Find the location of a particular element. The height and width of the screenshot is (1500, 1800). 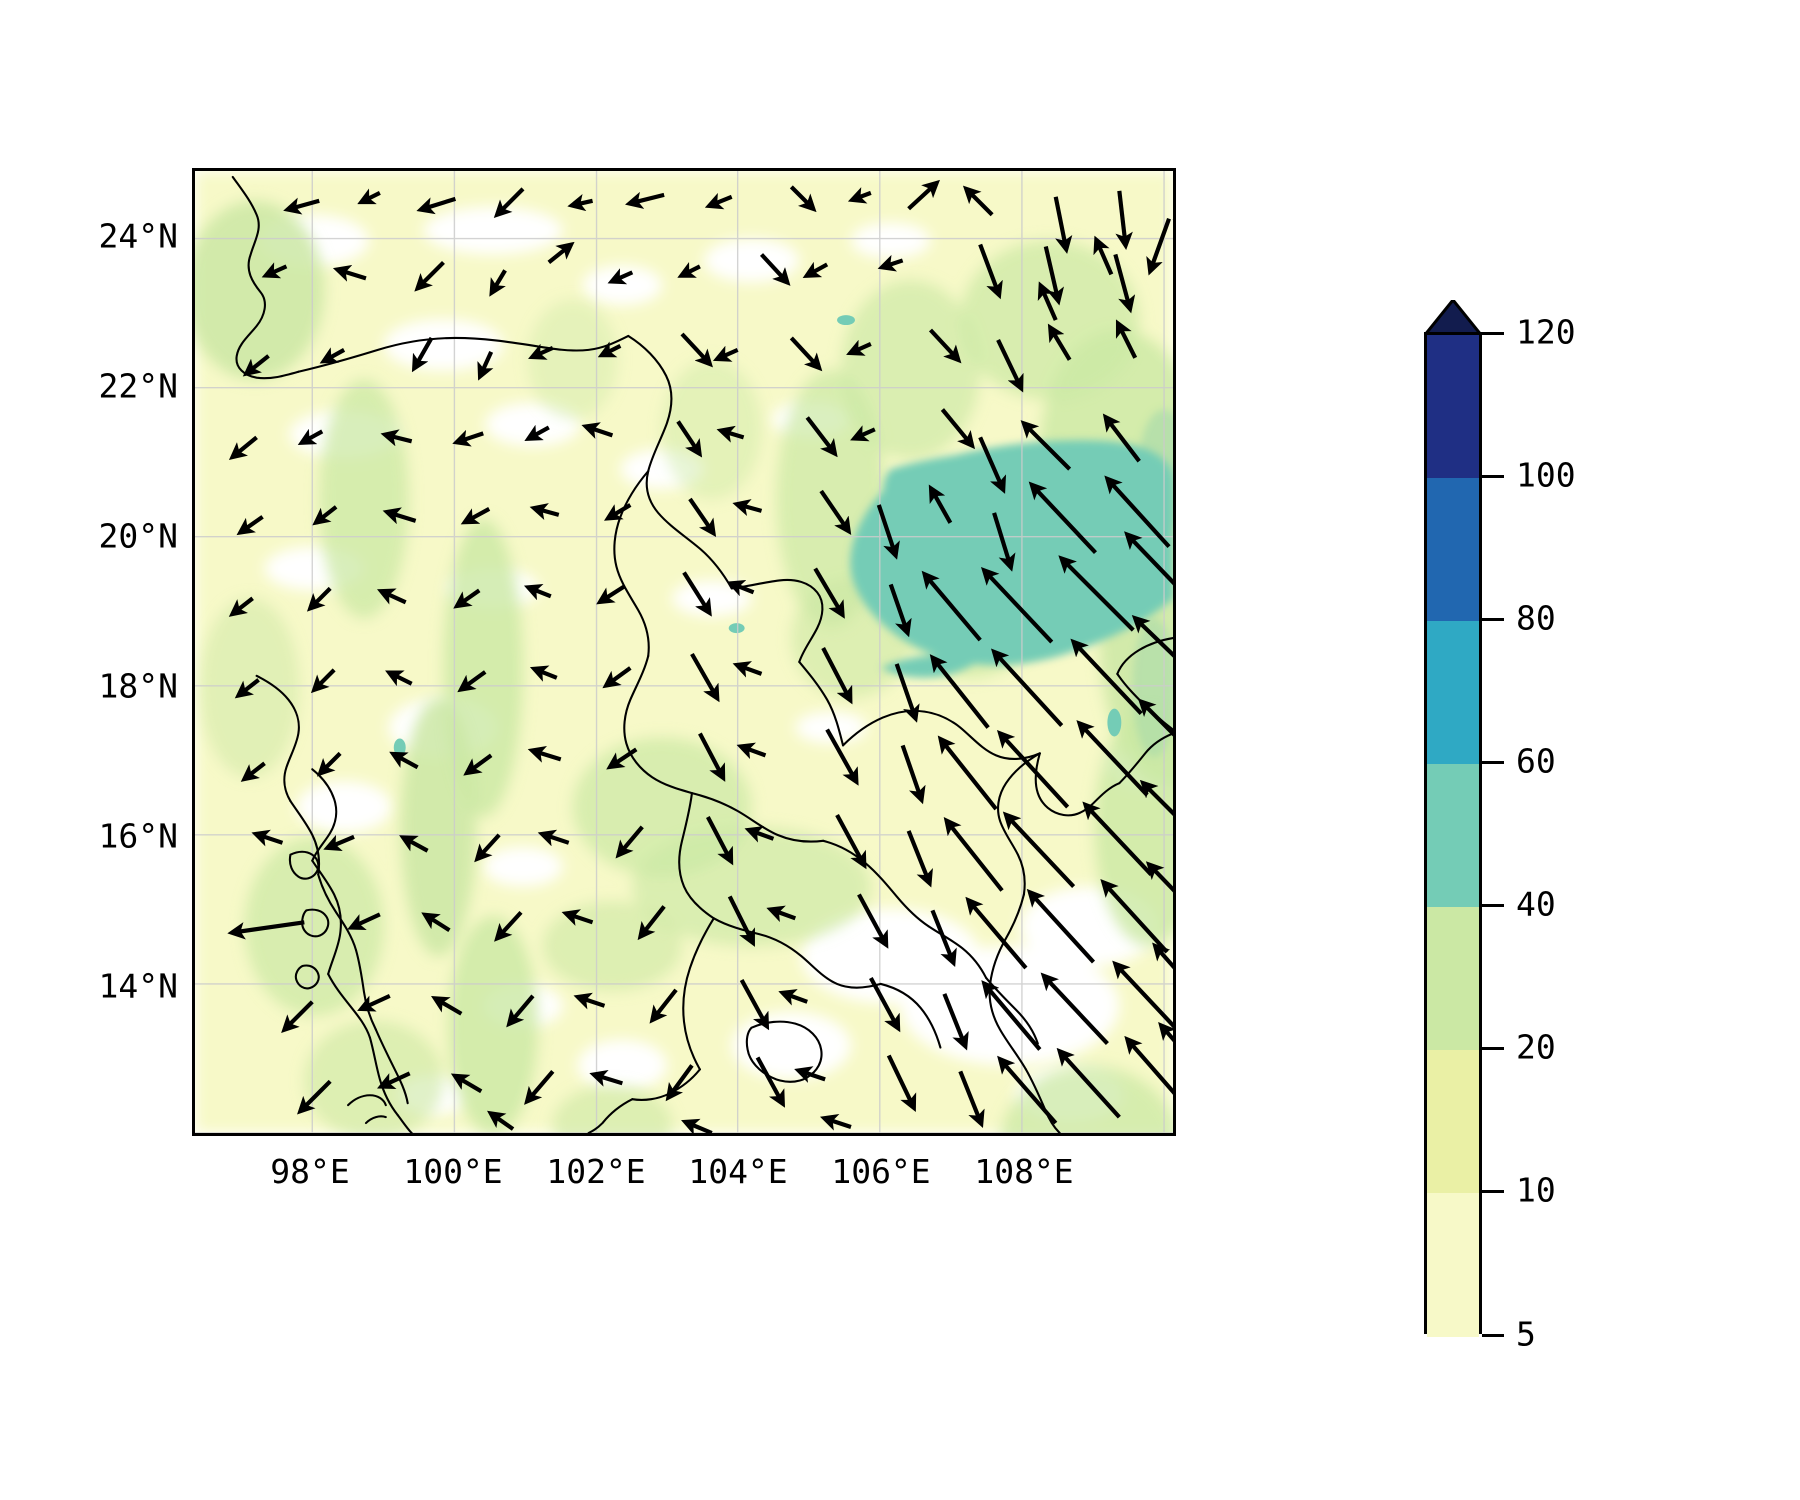

ytick-label: 16°N is located at coordinates (138, 836).